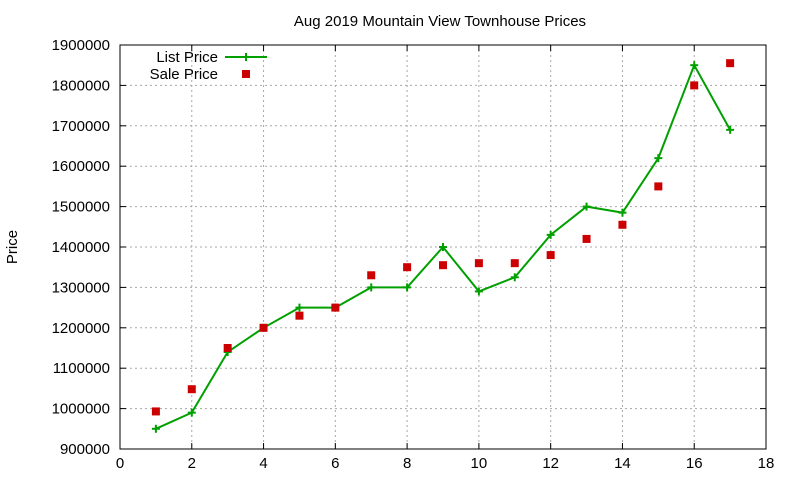  I want to click on y-tick-label: 1600000, so click(81, 166).